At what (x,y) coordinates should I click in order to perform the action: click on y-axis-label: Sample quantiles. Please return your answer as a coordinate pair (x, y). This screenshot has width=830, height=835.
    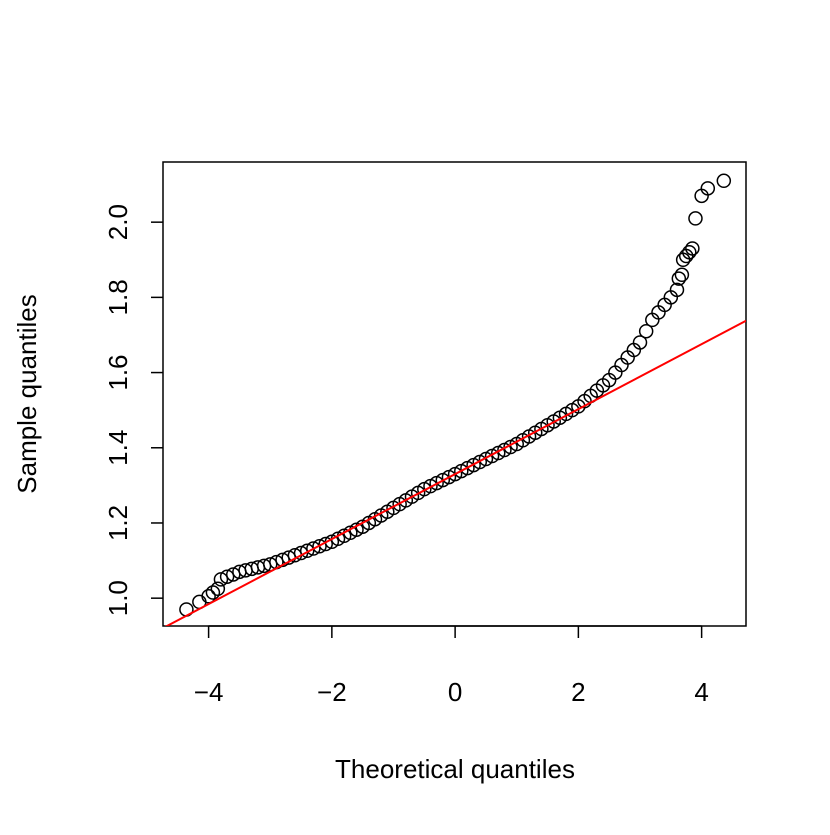
    Looking at the image, I should click on (27, 393).